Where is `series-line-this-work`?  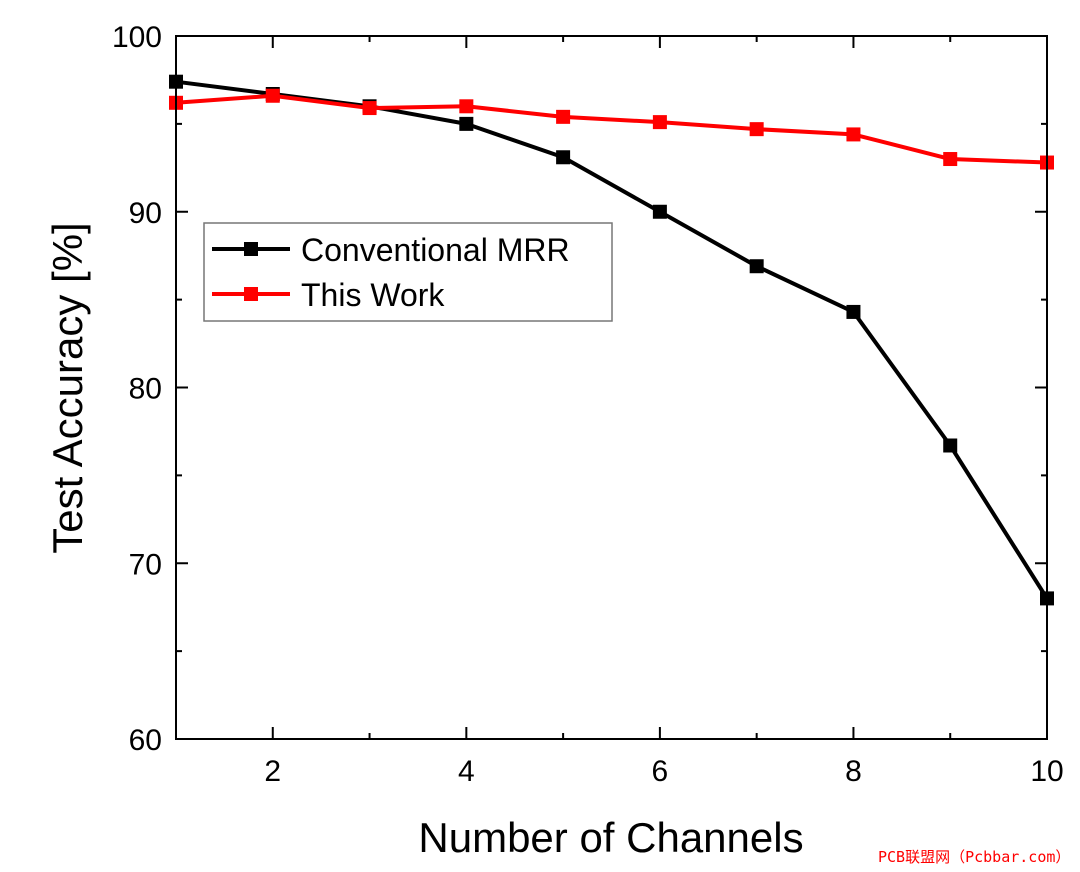
series-line-this-work is located at coordinates (611, 129).